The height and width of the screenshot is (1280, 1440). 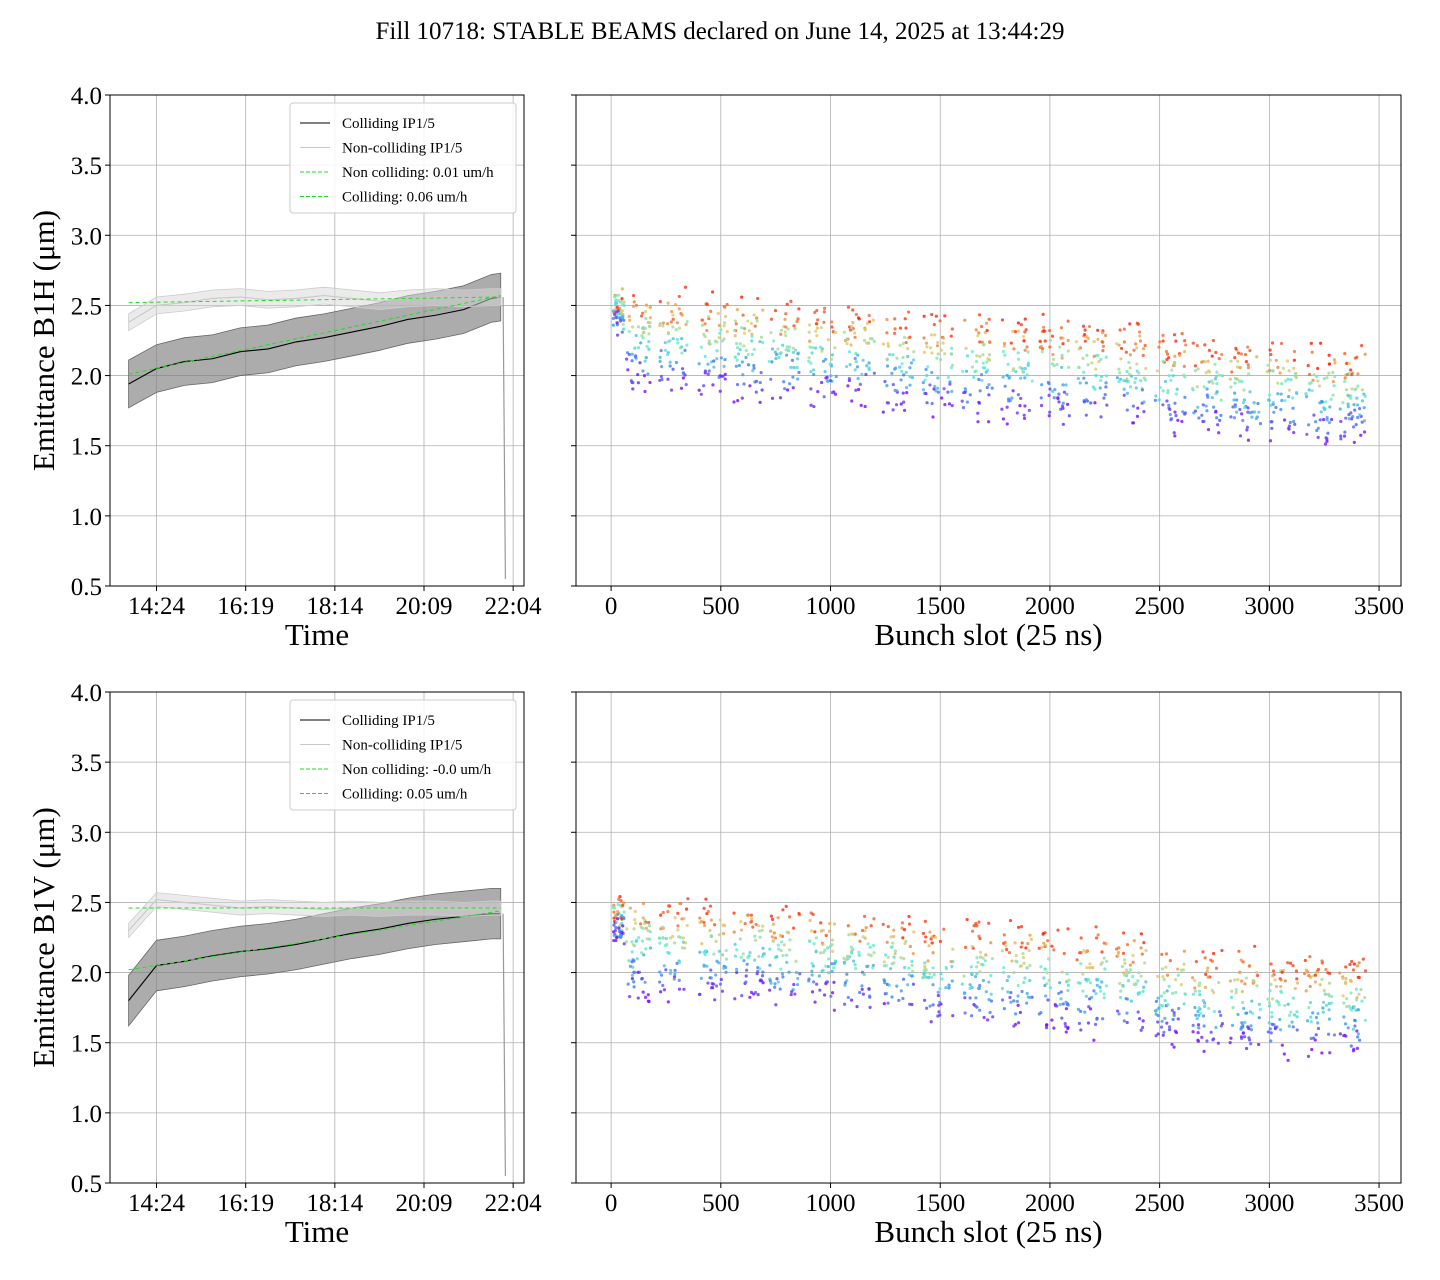 What do you see at coordinates (86, 166) in the screenshot?
I see `y-tick-label: 3.5` at bounding box center [86, 166].